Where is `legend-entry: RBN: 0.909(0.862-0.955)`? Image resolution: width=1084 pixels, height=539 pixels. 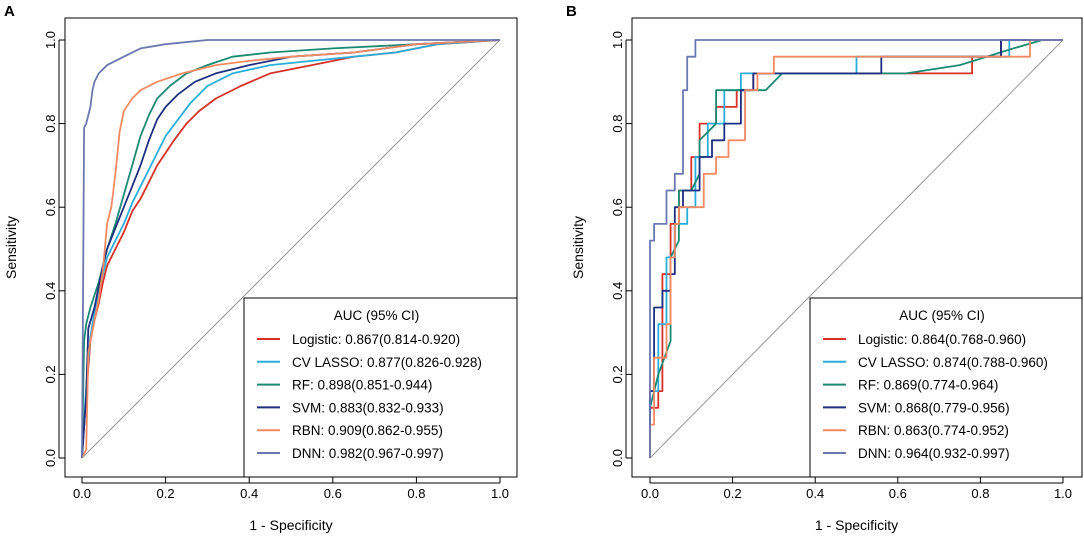
legend-entry: RBN: 0.909(0.862-0.955) is located at coordinates (367, 430).